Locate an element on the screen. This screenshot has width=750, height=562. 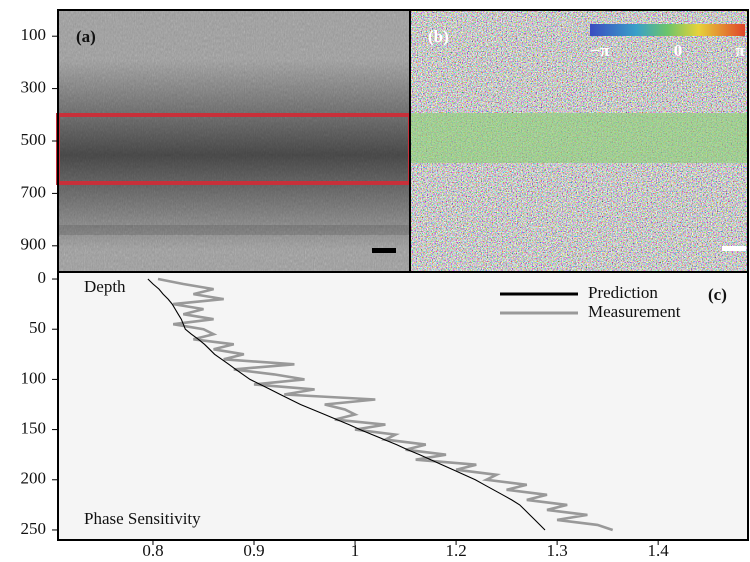
x-tick-label: 0.9 is located at coordinates (253, 550).